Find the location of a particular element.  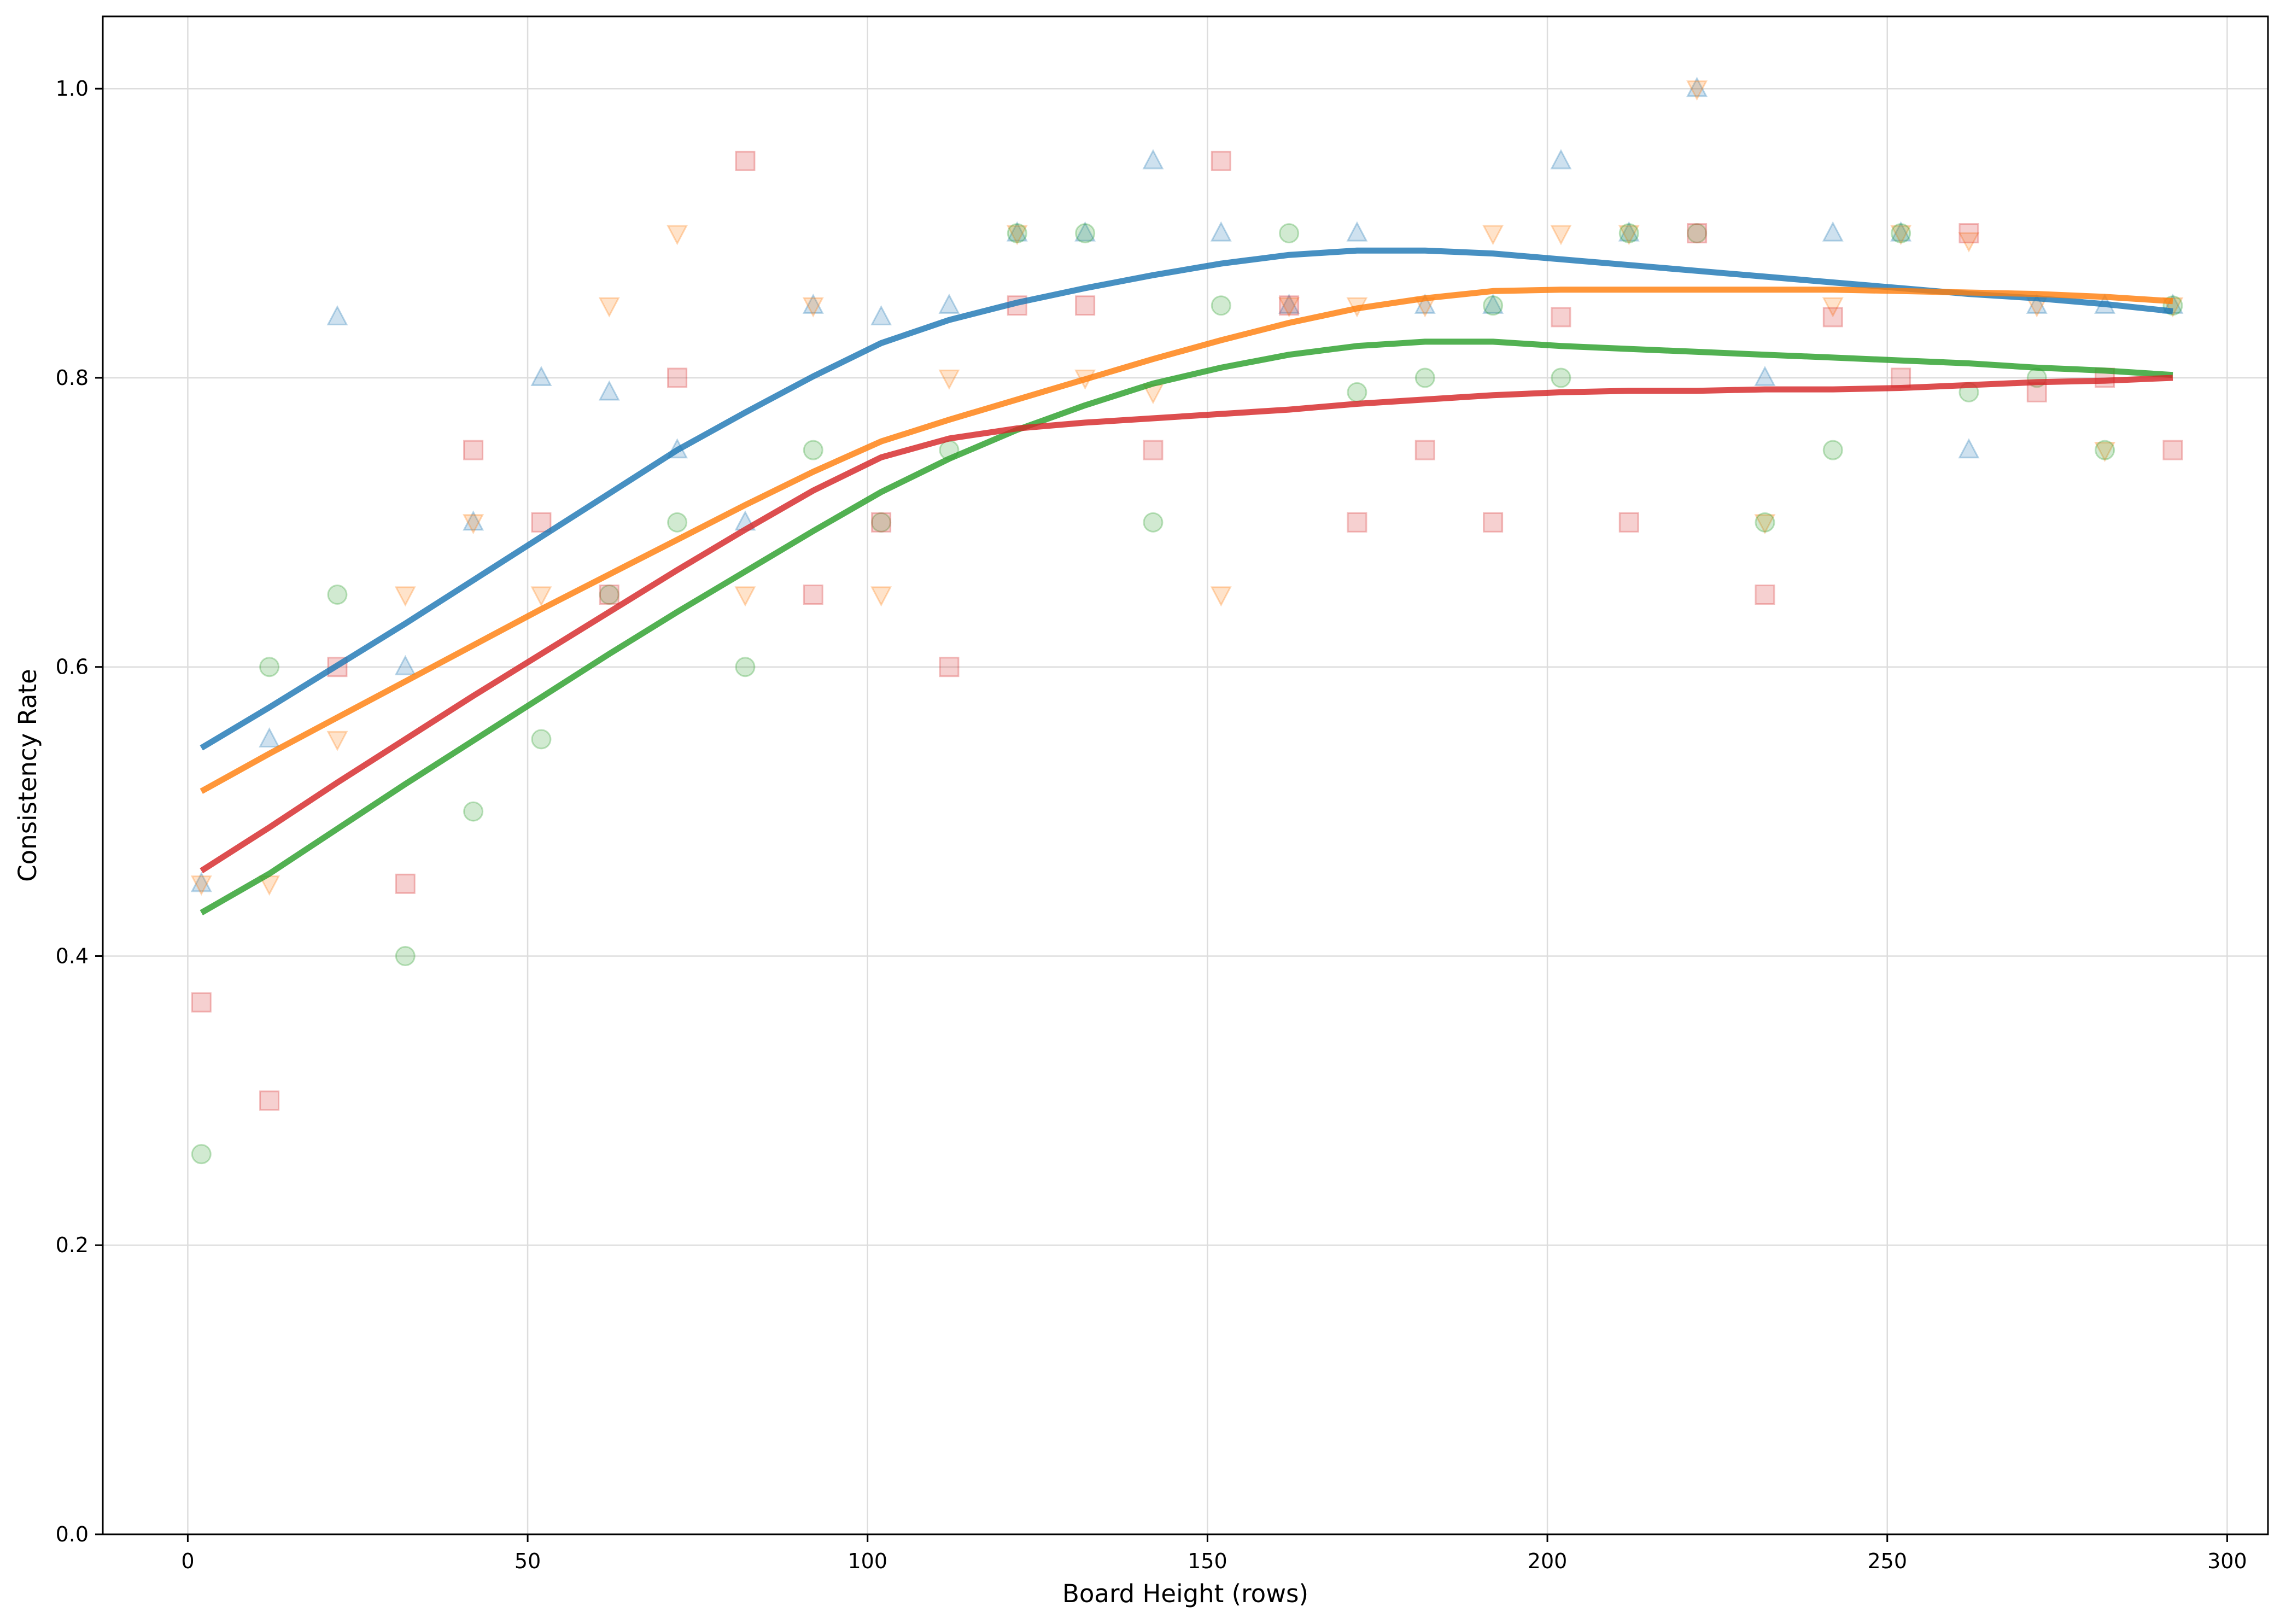

x-axis: 0 50 100 150 200 250 300 is located at coordinates (1214, 1553).